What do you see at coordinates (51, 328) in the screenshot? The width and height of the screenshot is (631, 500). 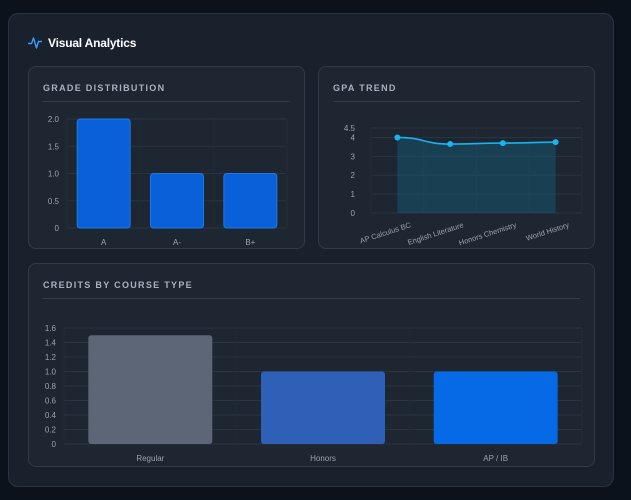 I see `credits-y-tick-label: 1.6` at bounding box center [51, 328].